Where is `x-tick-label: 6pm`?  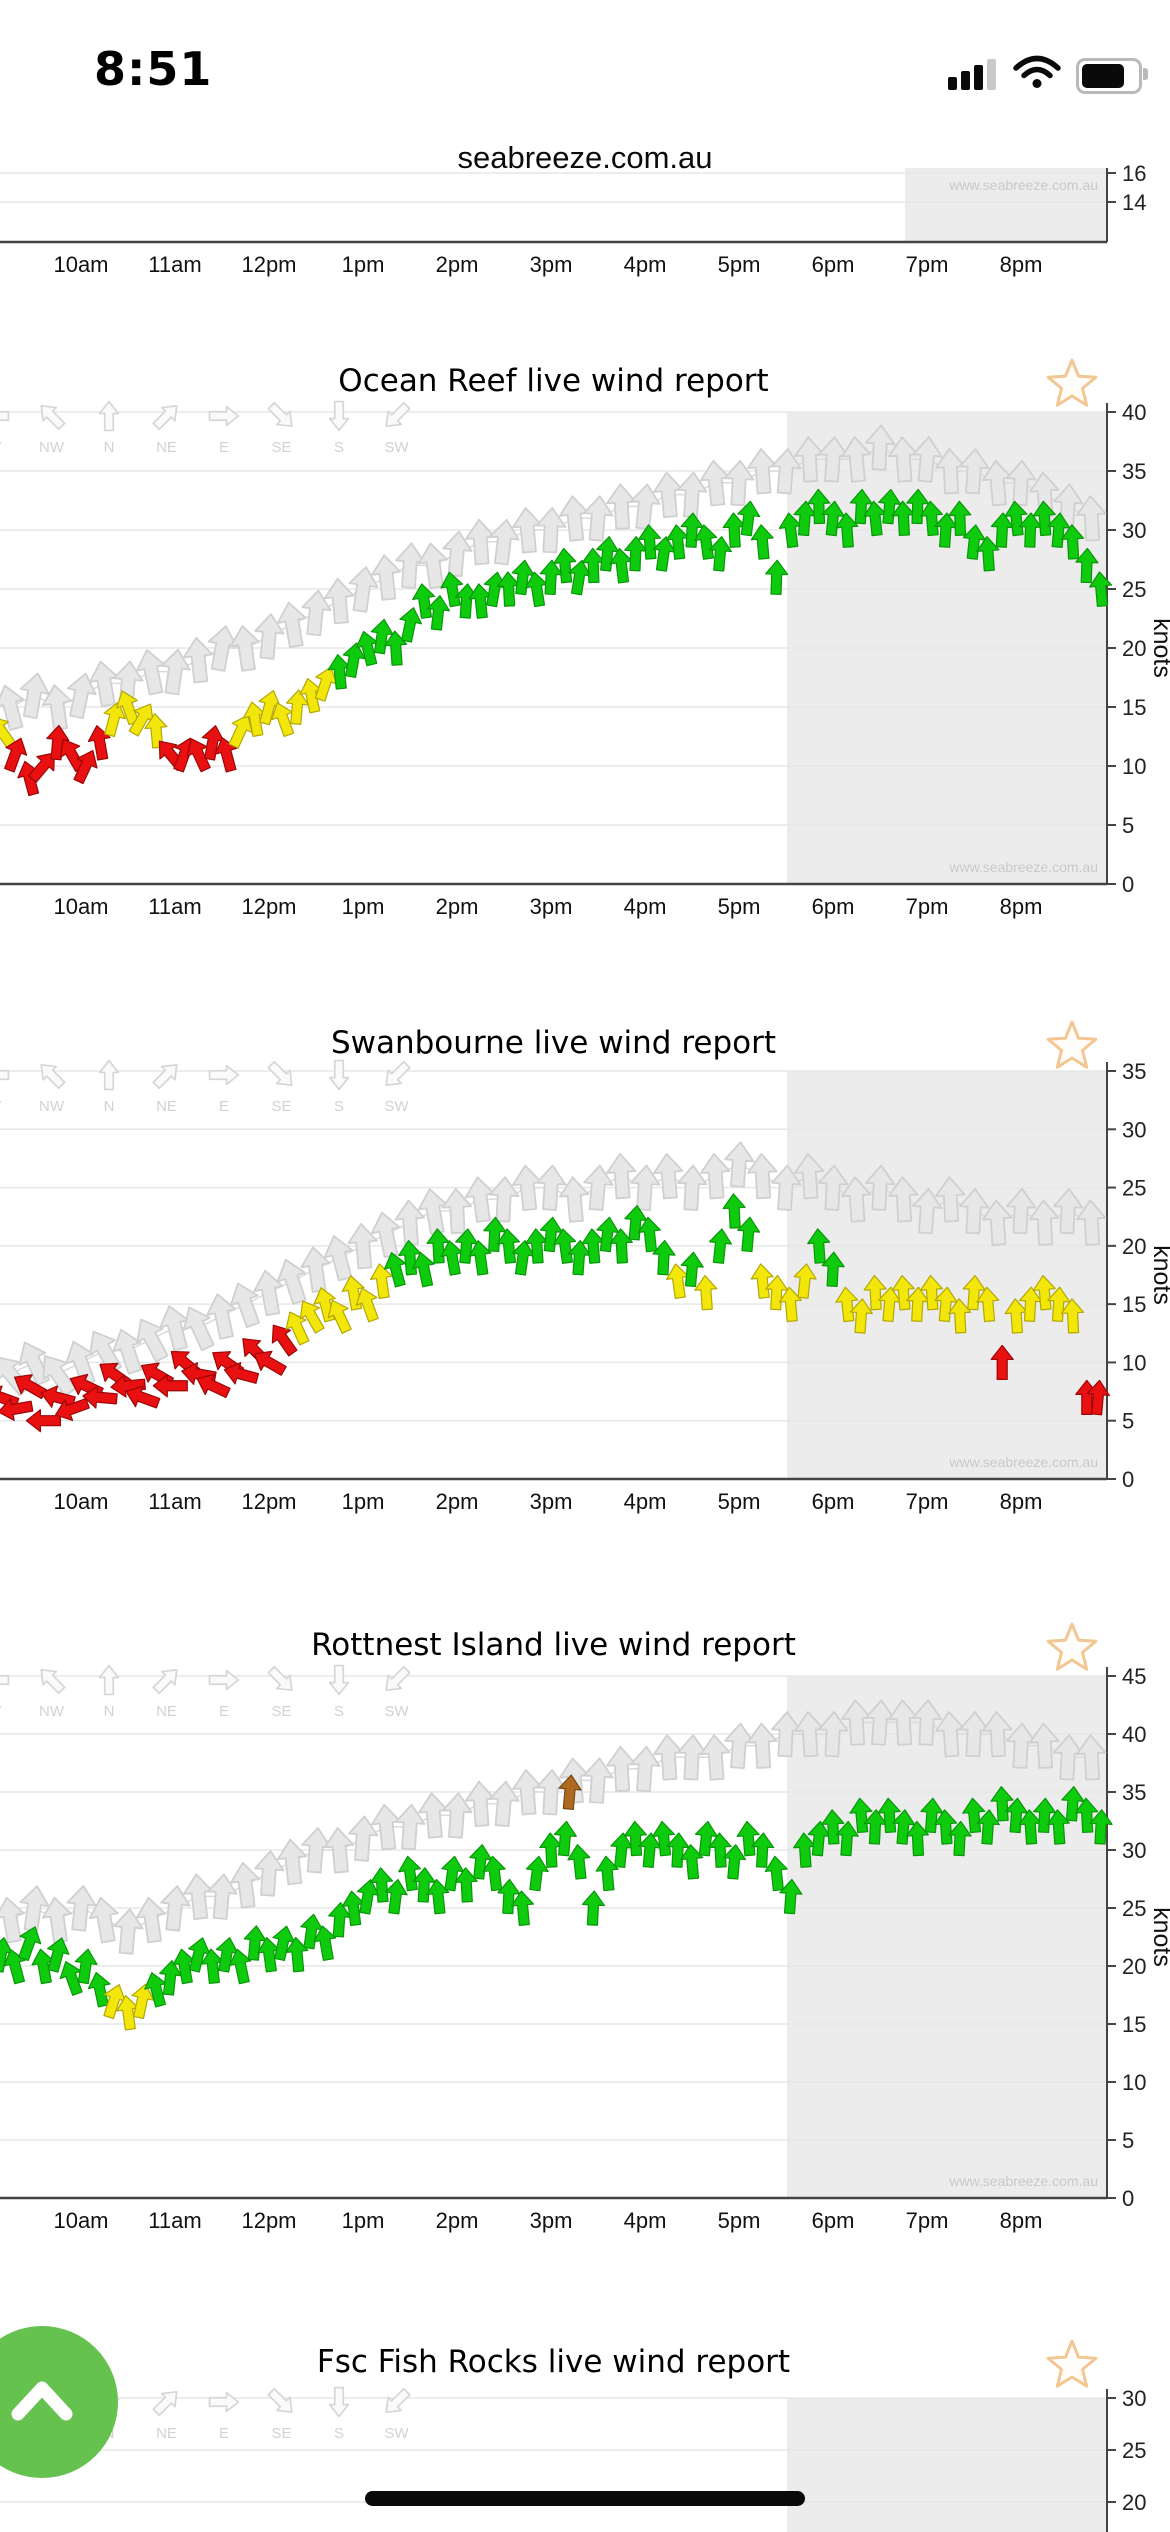
x-tick-label: 6pm is located at coordinates (833, 2220).